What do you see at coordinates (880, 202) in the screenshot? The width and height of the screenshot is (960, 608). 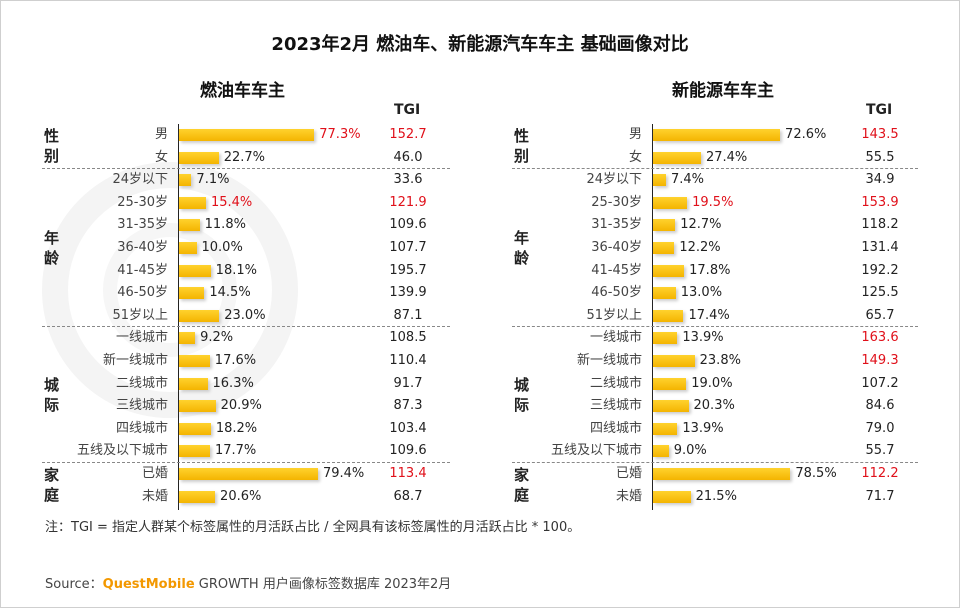 I see `tgi-value: 153.9` at bounding box center [880, 202].